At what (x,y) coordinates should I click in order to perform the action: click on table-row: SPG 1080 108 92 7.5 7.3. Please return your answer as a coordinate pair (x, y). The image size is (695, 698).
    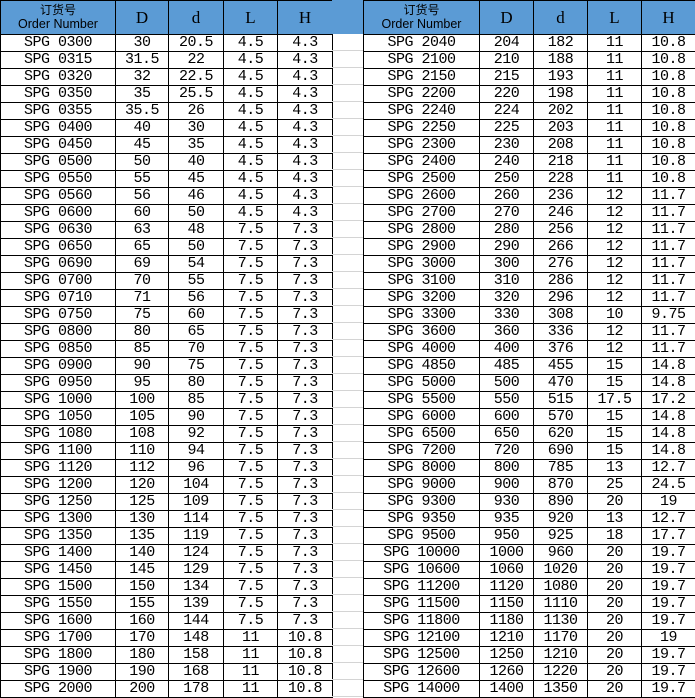
    Looking at the image, I should click on (166, 434).